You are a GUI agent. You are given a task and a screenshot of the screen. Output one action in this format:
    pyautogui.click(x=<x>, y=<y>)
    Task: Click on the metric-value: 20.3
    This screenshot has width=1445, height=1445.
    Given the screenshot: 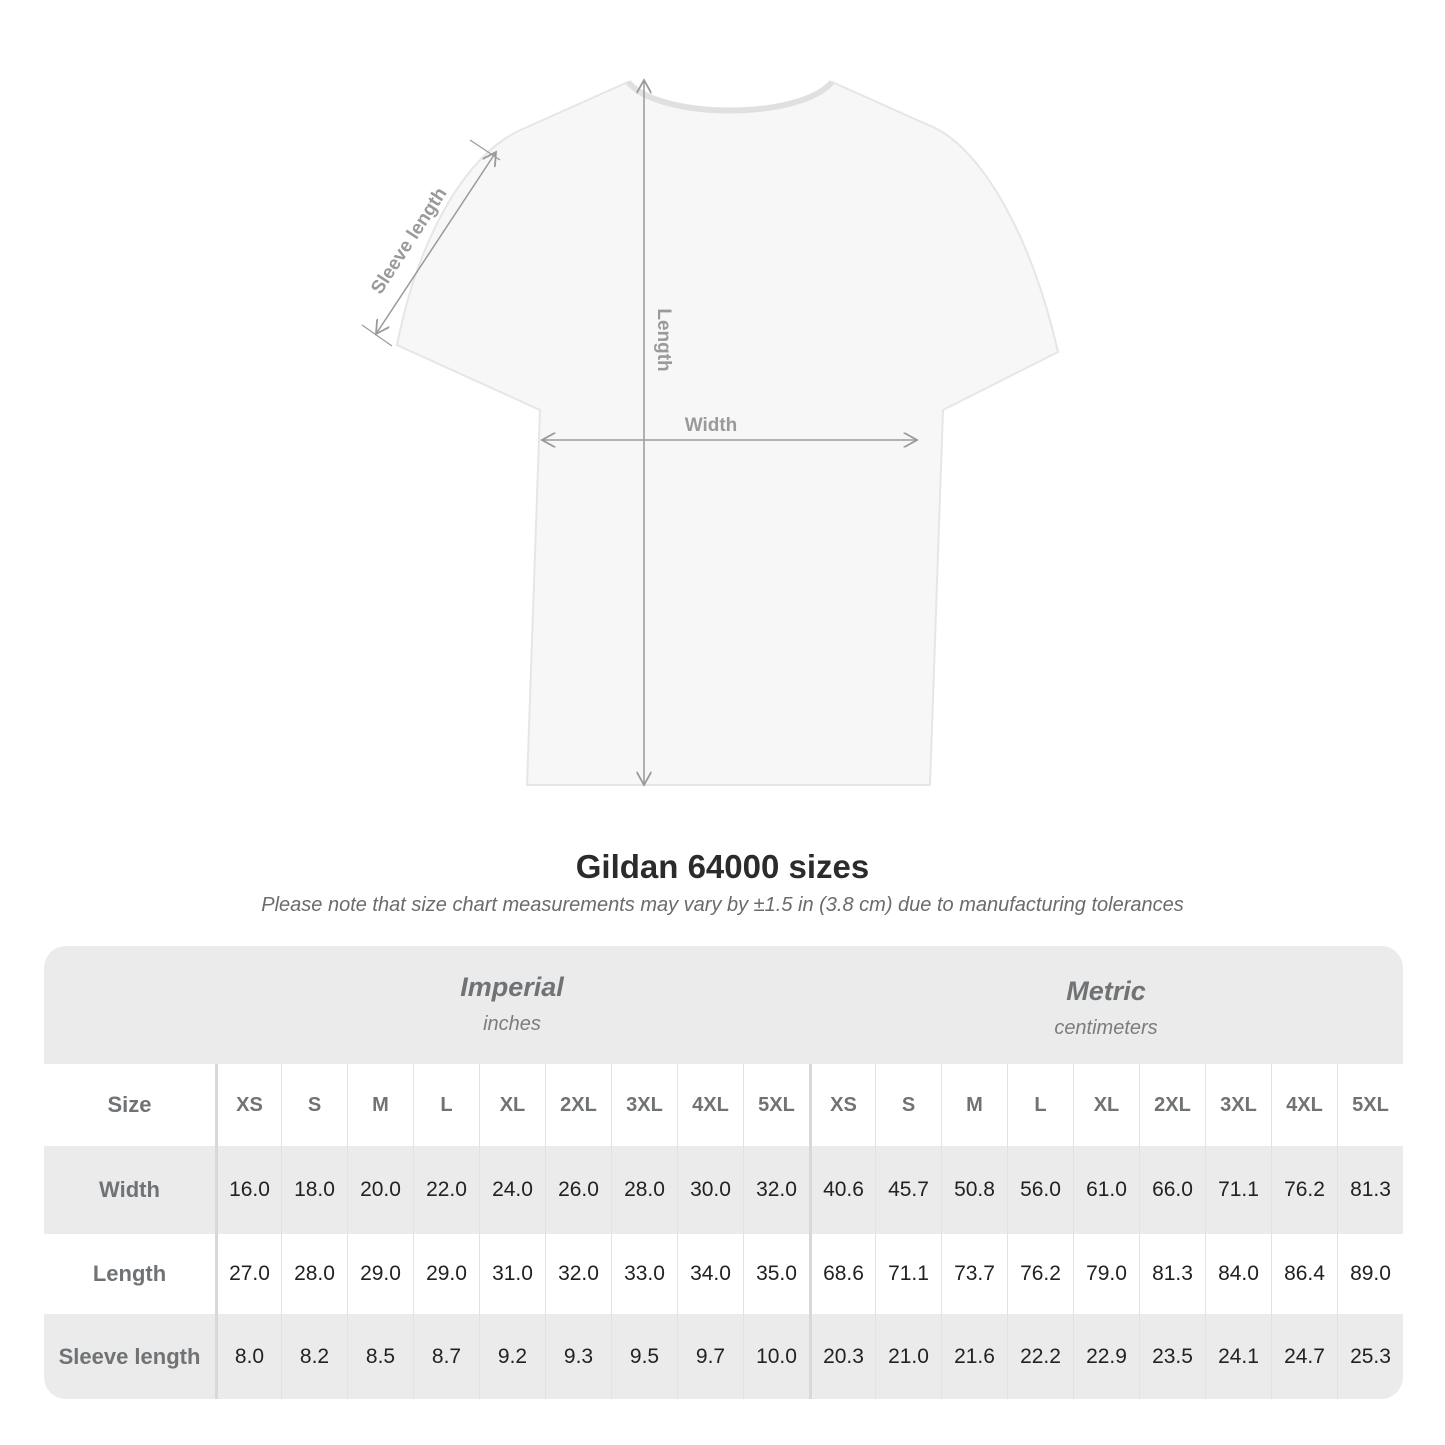 What is the action you would take?
    pyautogui.click(x=842, y=1356)
    